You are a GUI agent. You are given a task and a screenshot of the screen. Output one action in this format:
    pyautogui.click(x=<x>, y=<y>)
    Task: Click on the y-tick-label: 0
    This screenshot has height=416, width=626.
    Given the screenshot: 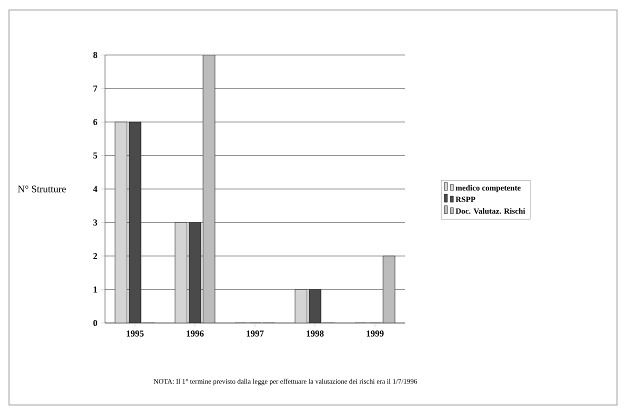 What is the action you would take?
    pyautogui.click(x=95, y=323)
    